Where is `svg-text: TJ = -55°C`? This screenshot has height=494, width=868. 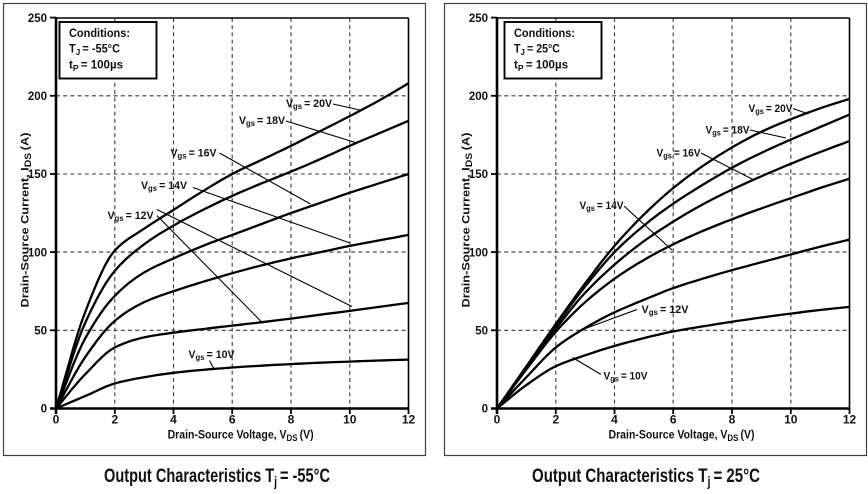
svg-text: TJ = -55°C is located at coordinates (94, 51).